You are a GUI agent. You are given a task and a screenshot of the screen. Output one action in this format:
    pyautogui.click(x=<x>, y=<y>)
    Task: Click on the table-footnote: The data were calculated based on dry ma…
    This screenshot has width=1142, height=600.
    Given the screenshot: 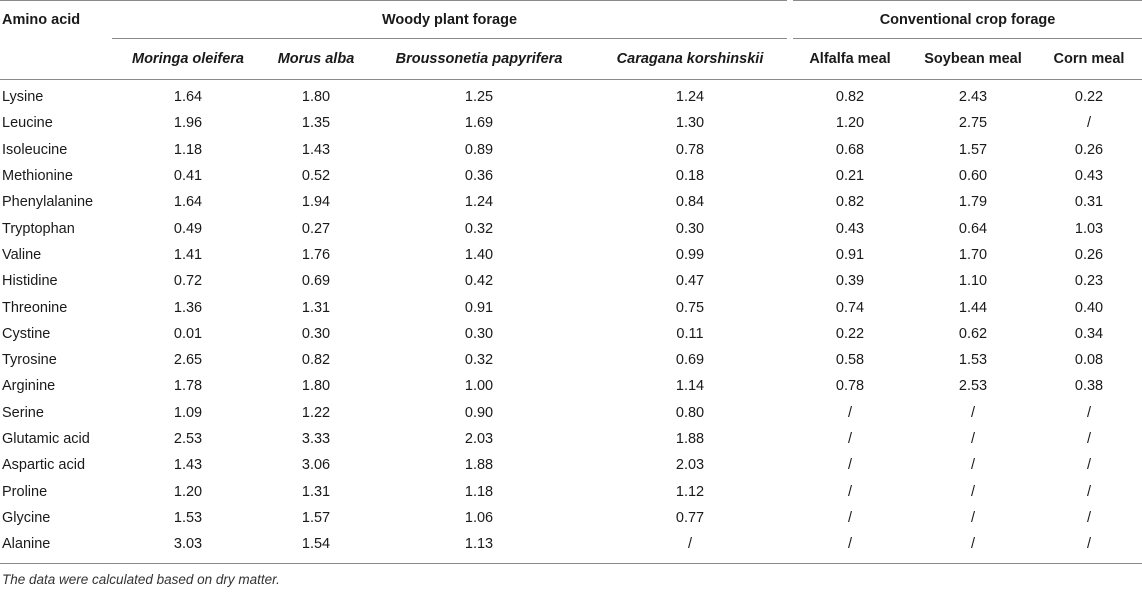 What is the action you would take?
    pyautogui.click(x=141, y=580)
    